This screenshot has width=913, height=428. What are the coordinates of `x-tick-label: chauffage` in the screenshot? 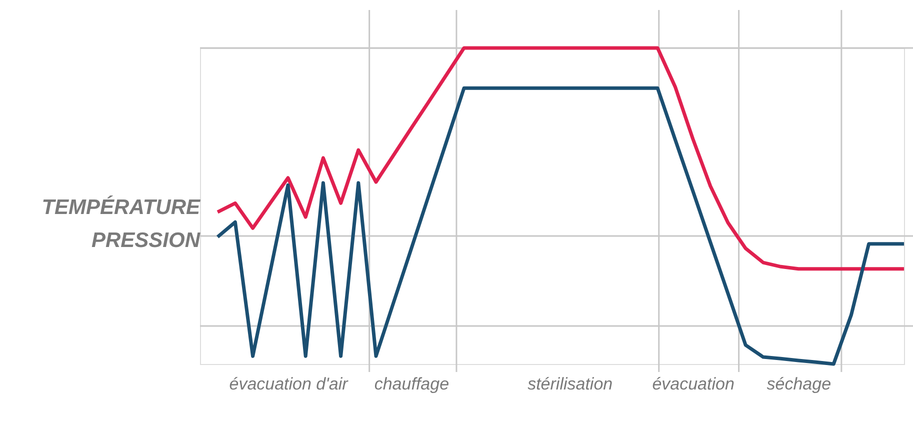 It's located at (412, 384).